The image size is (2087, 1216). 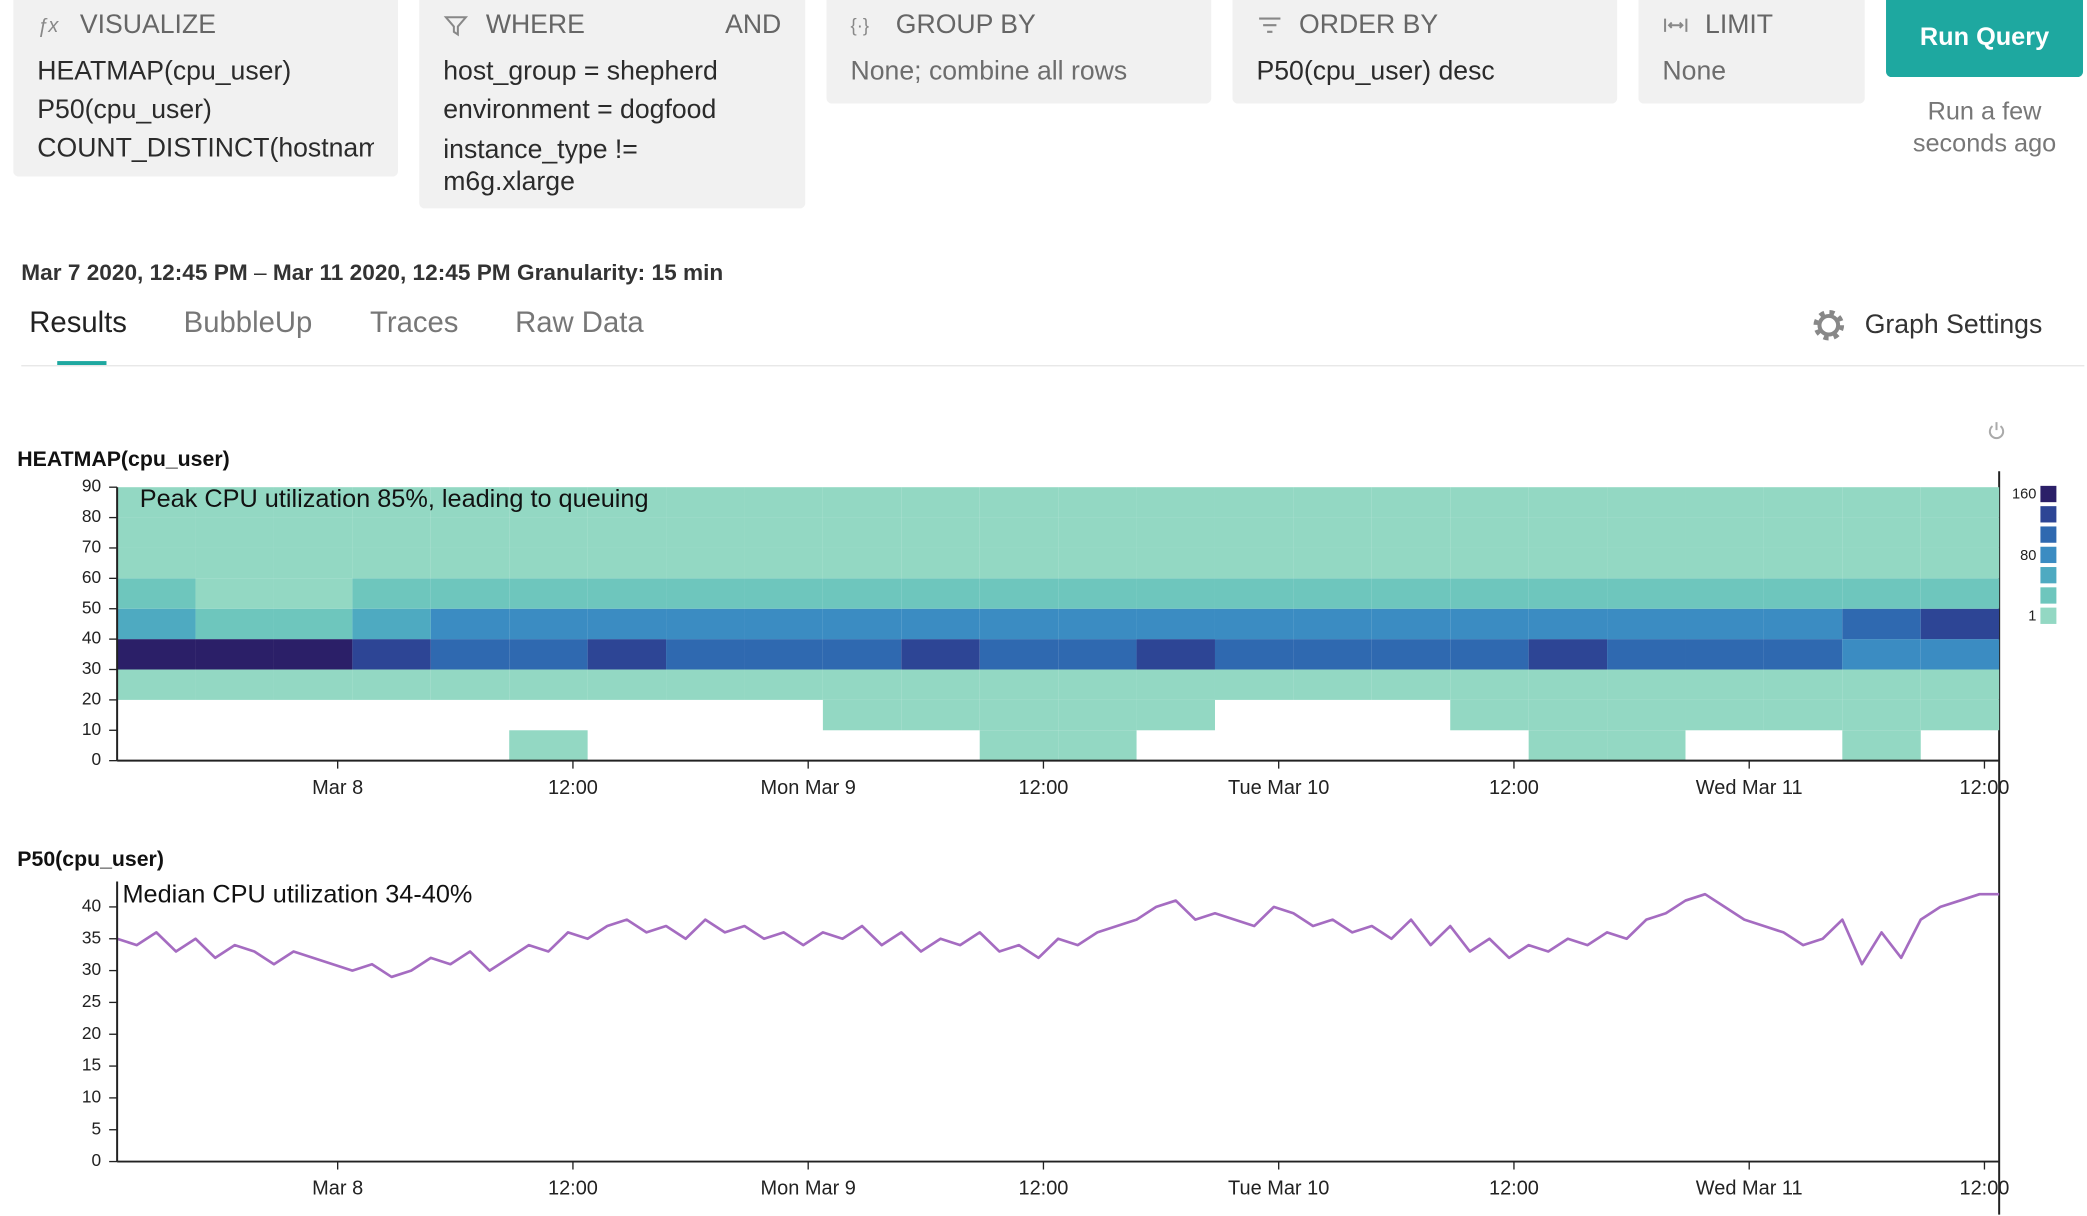 What do you see at coordinates (1425, 52) in the screenshot?
I see `order-by-panel: ORDER BY P50(cpu_user) desc` at bounding box center [1425, 52].